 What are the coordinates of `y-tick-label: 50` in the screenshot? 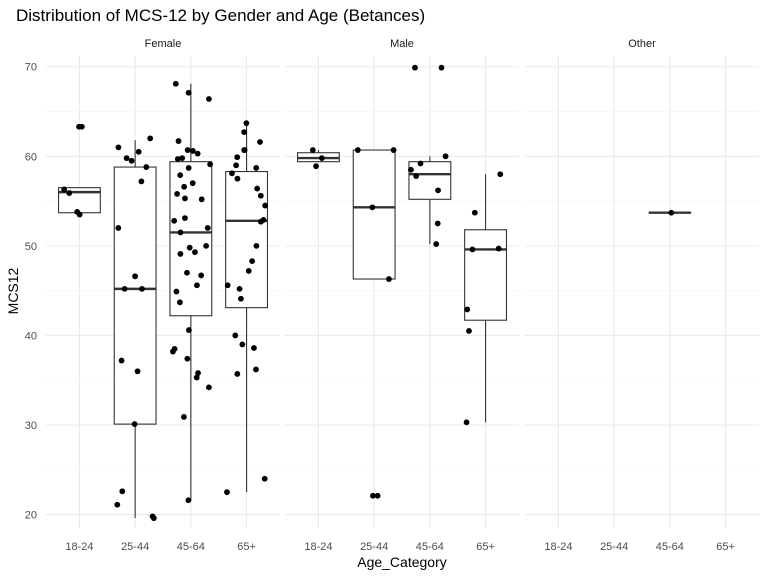 It's located at (31, 247).